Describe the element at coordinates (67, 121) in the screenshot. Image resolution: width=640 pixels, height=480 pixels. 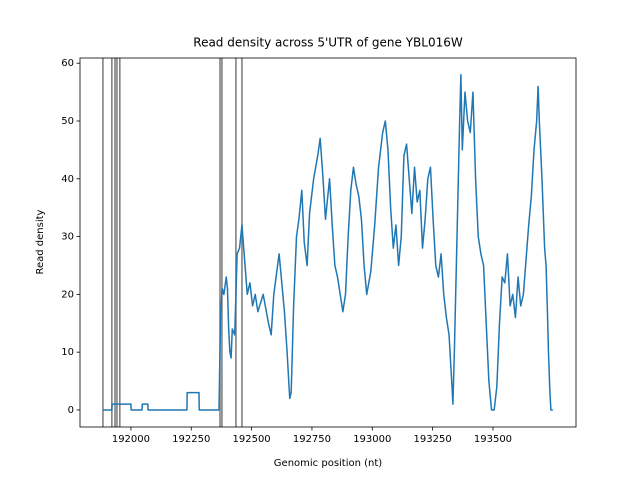
I see `y-tick-label: 50` at that location.